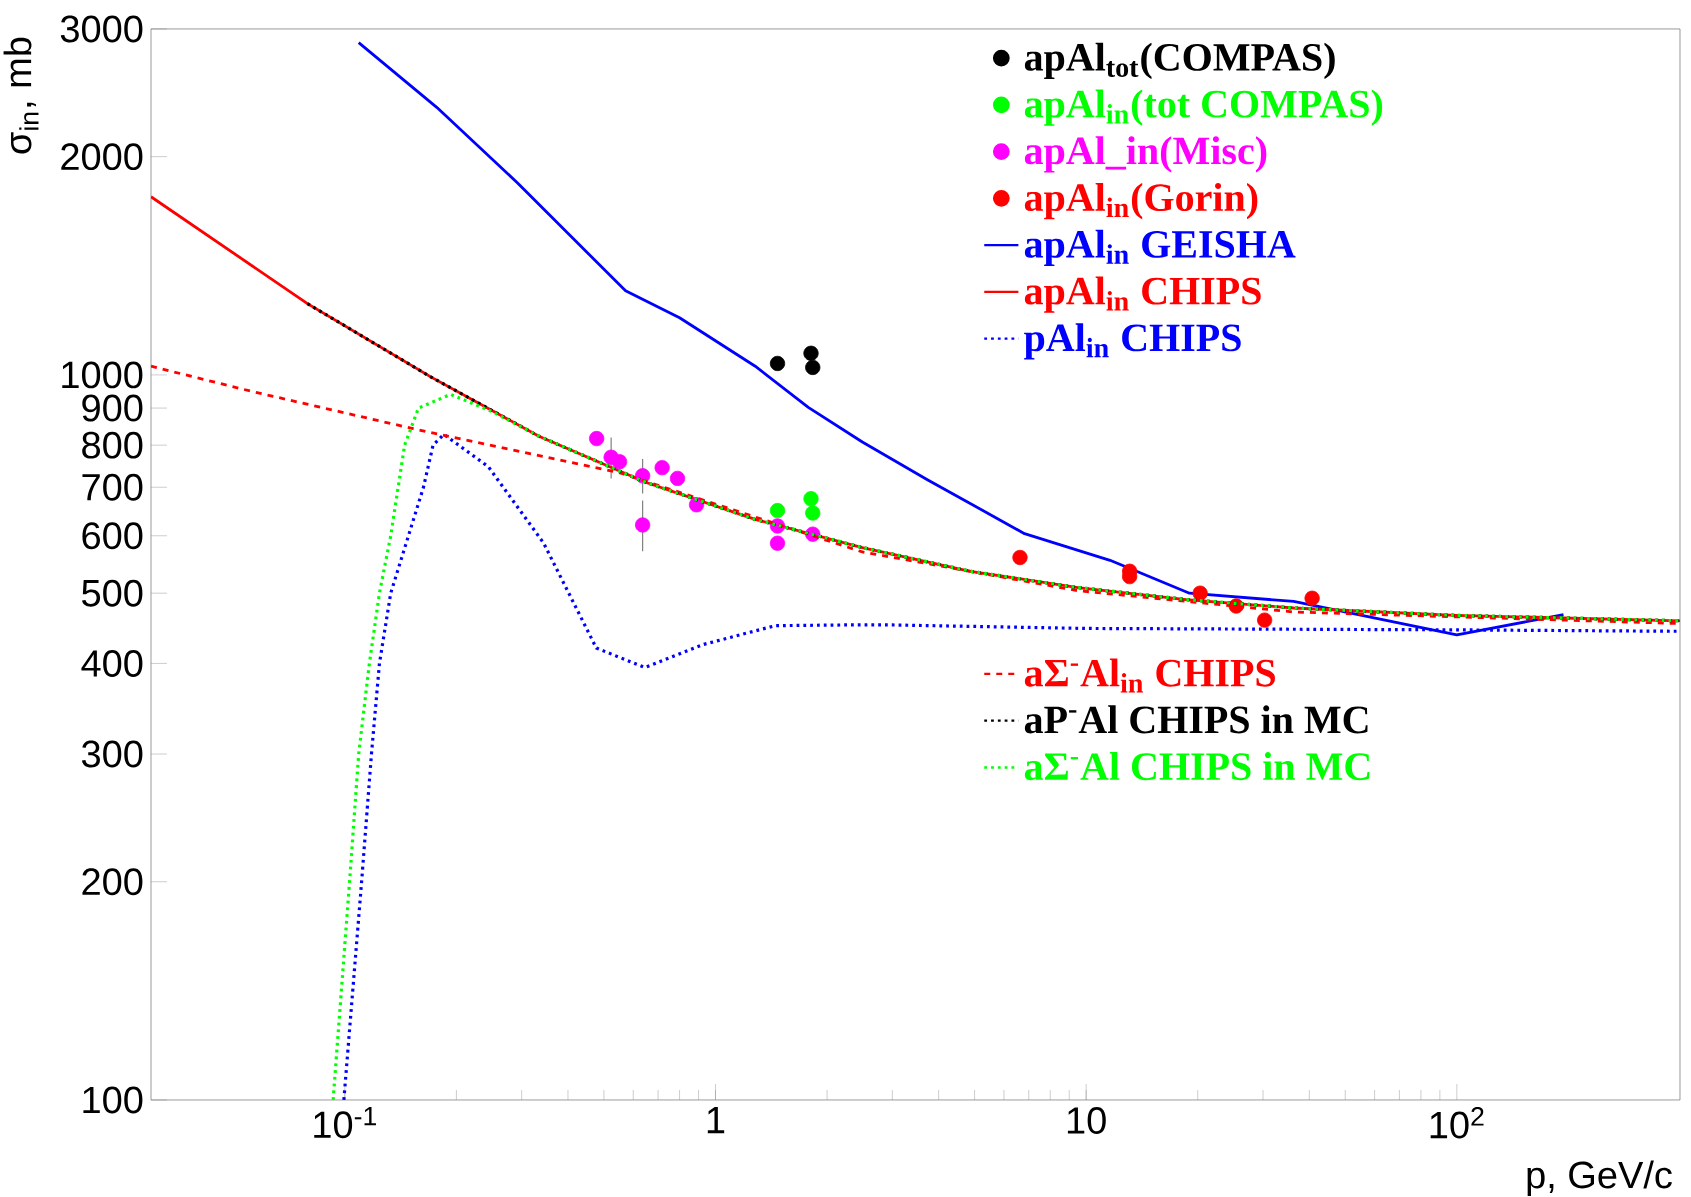 The width and height of the screenshot is (1691, 1197). Describe the element at coordinates (102, 157) in the screenshot. I see `y-tick-label: 2000` at that location.